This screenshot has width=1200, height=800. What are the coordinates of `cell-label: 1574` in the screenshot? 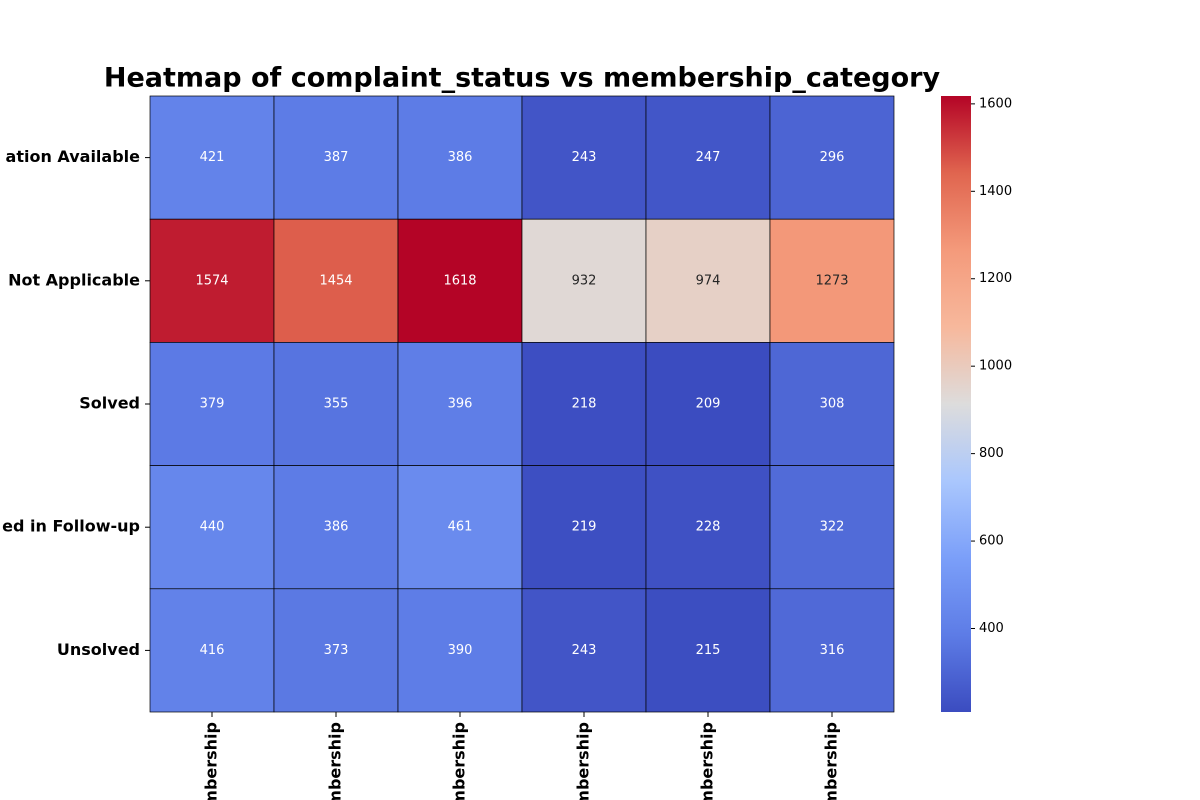 It's located at (211, 280).